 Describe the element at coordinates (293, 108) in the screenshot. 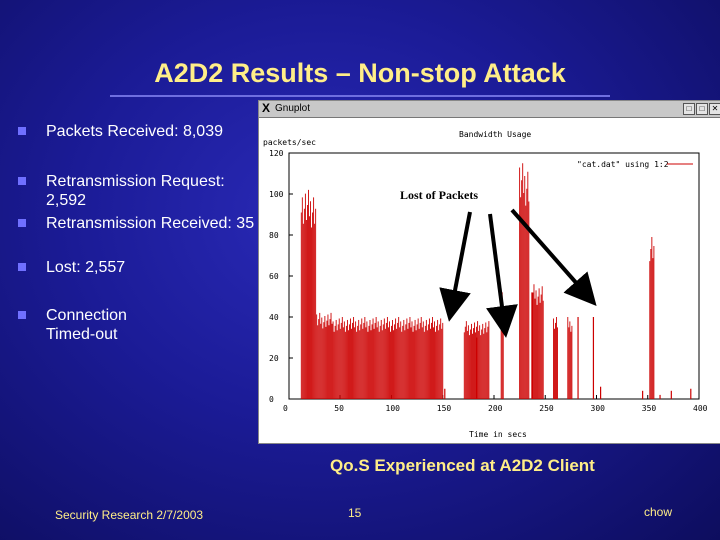

I see `window-title: Gnuplot` at that location.